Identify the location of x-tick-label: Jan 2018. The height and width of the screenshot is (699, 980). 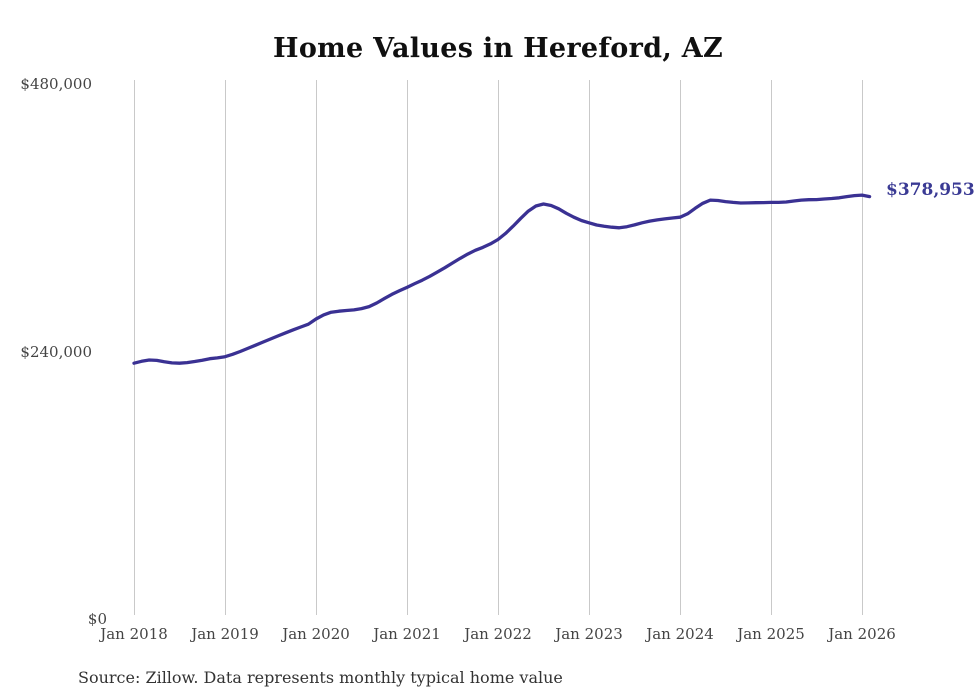
(134, 634).